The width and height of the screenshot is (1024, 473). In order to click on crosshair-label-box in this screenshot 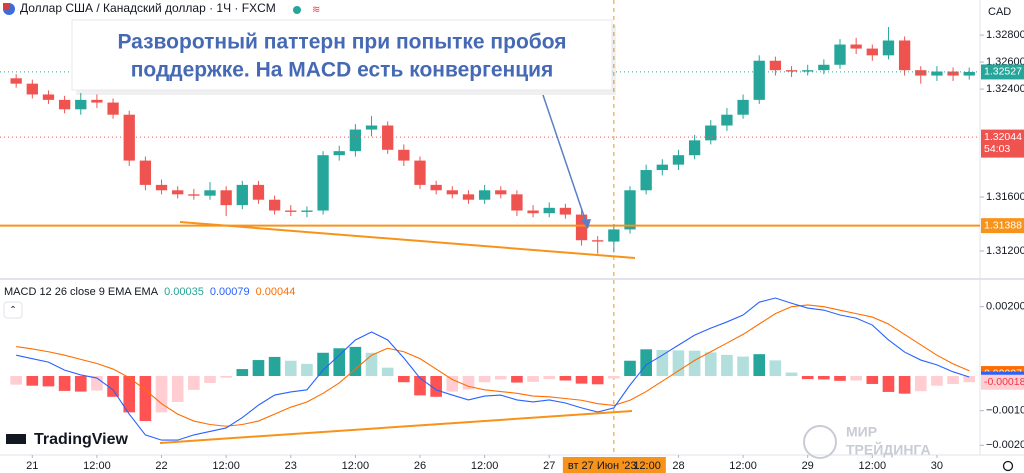, I will do `click(614, 465)`.